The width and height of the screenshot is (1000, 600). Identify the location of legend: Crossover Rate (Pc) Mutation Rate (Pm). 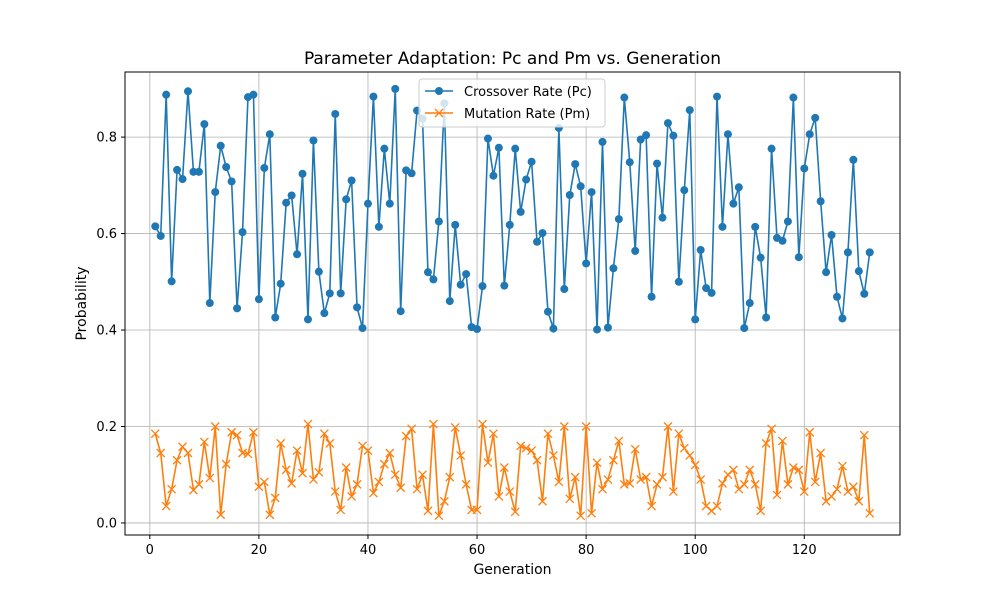
(512, 103).